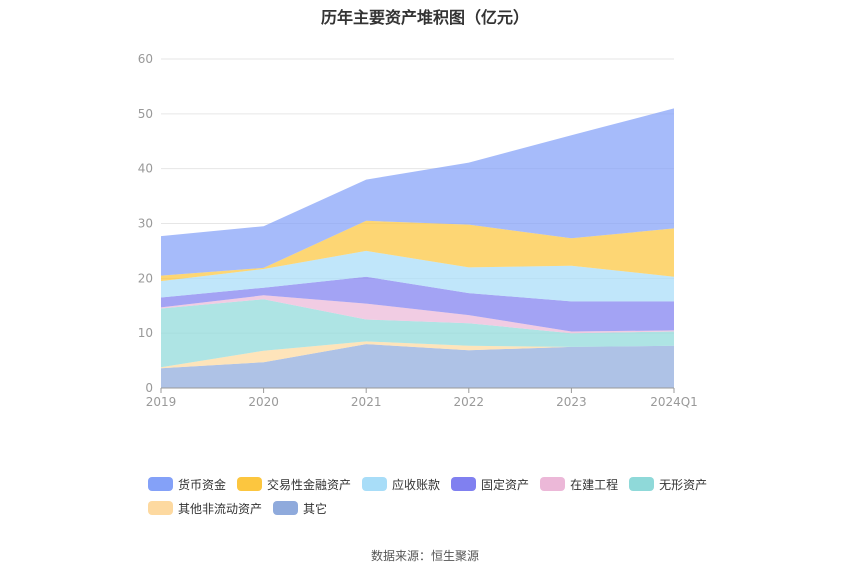 The height and width of the screenshot is (575, 850). I want to click on legend-label: 其他非流动资产, so click(220, 508).